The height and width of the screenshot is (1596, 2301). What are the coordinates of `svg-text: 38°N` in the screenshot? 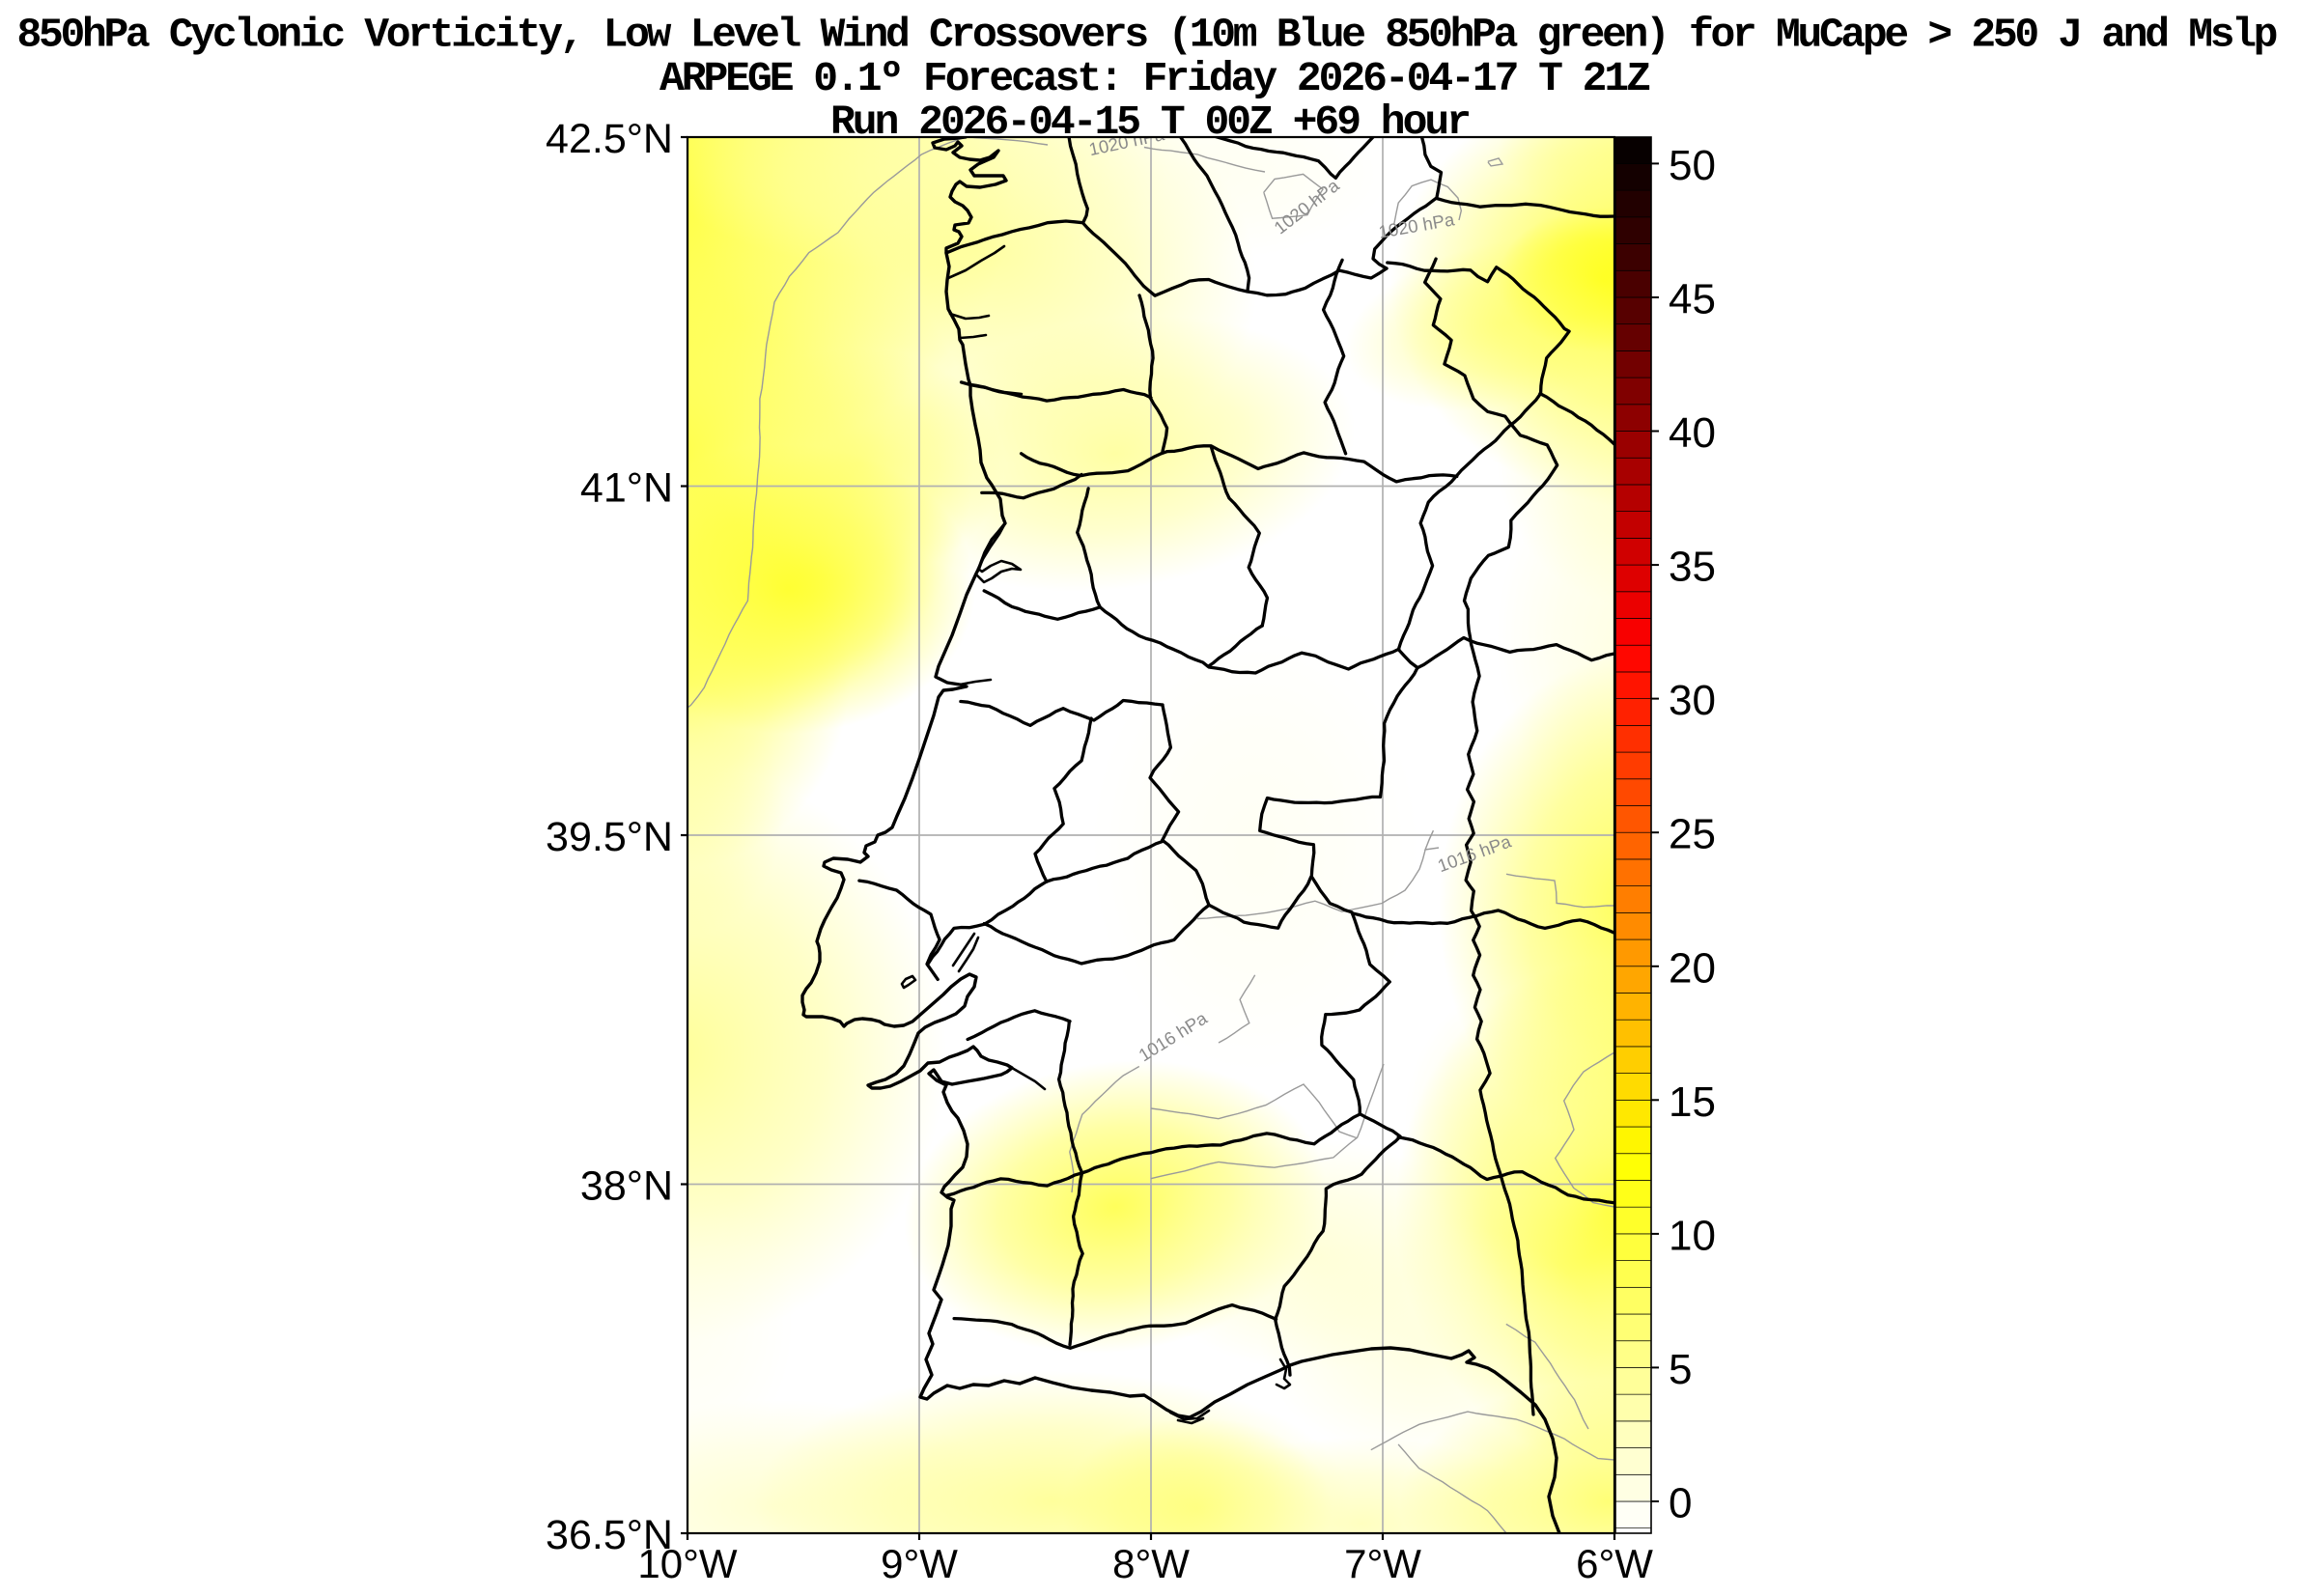 It's located at (626, 1186).